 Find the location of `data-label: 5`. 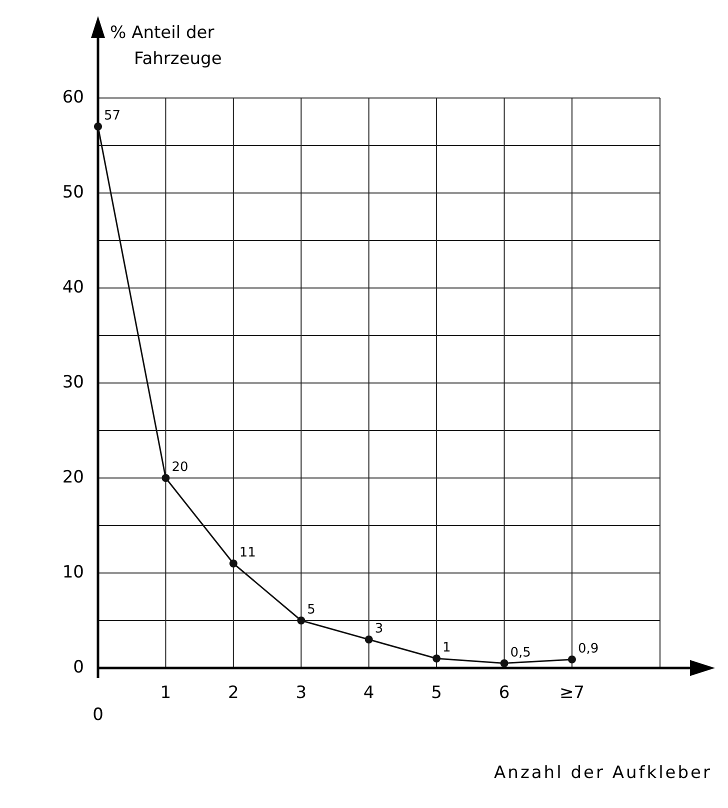

data-label: 5 is located at coordinates (311, 610).